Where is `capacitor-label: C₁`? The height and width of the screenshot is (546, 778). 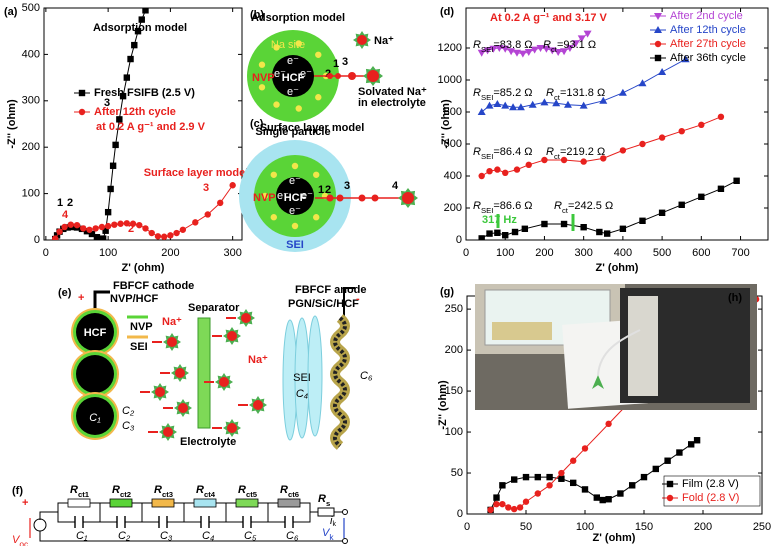 capacitor-label: C₁ is located at coordinates (82, 536).